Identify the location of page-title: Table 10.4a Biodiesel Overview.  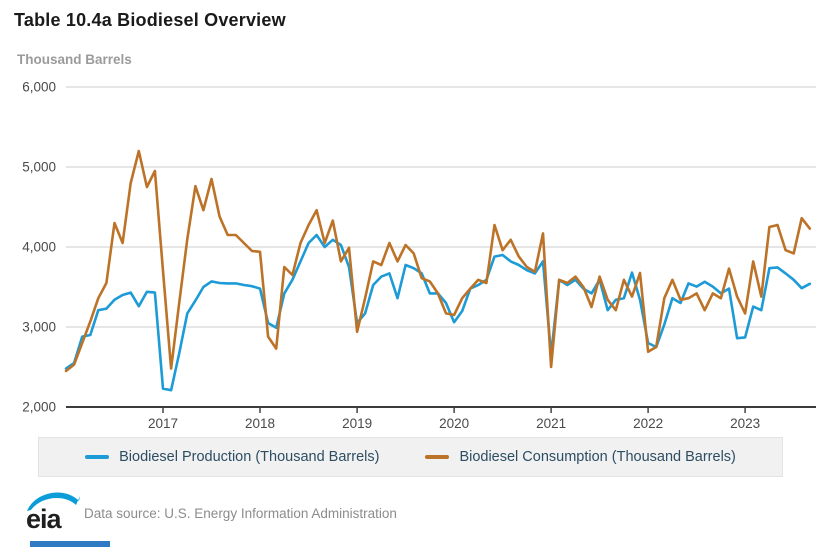
(150, 20).